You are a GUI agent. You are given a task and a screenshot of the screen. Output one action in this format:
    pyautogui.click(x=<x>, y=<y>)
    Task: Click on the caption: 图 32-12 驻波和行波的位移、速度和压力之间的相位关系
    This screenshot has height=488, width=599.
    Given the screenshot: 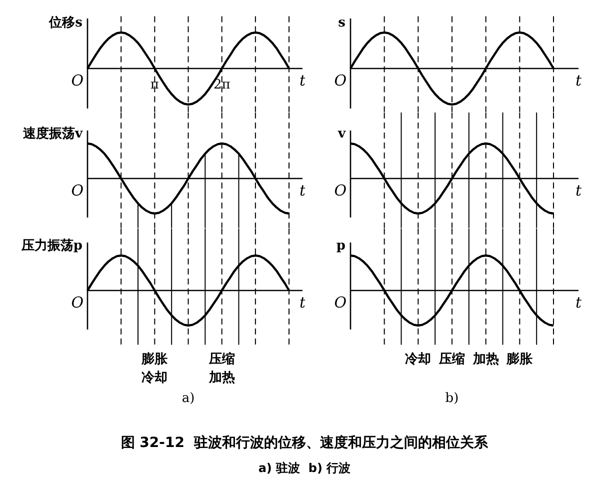 What is the action you would take?
    pyautogui.click(x=304, y=443)
    